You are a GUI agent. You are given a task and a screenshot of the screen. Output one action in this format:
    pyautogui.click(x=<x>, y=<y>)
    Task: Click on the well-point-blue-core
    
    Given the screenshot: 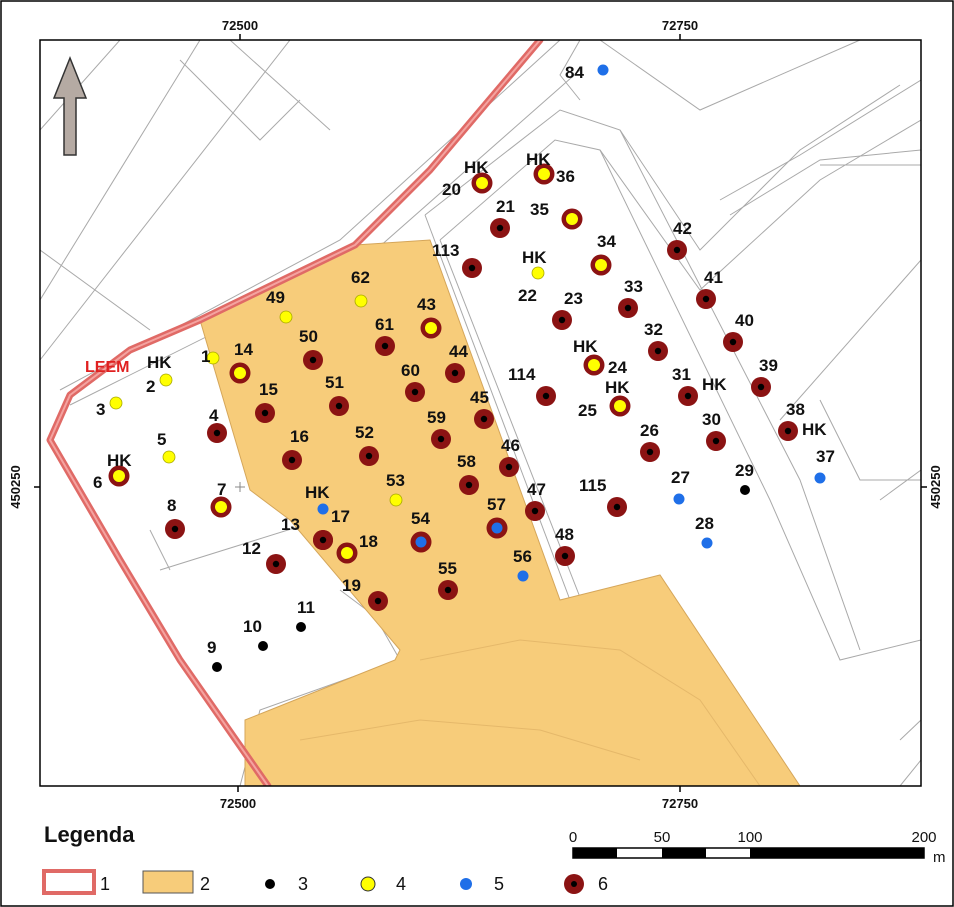 What is the action you would take?
    pyautogui.click(x=421, y=542)
    